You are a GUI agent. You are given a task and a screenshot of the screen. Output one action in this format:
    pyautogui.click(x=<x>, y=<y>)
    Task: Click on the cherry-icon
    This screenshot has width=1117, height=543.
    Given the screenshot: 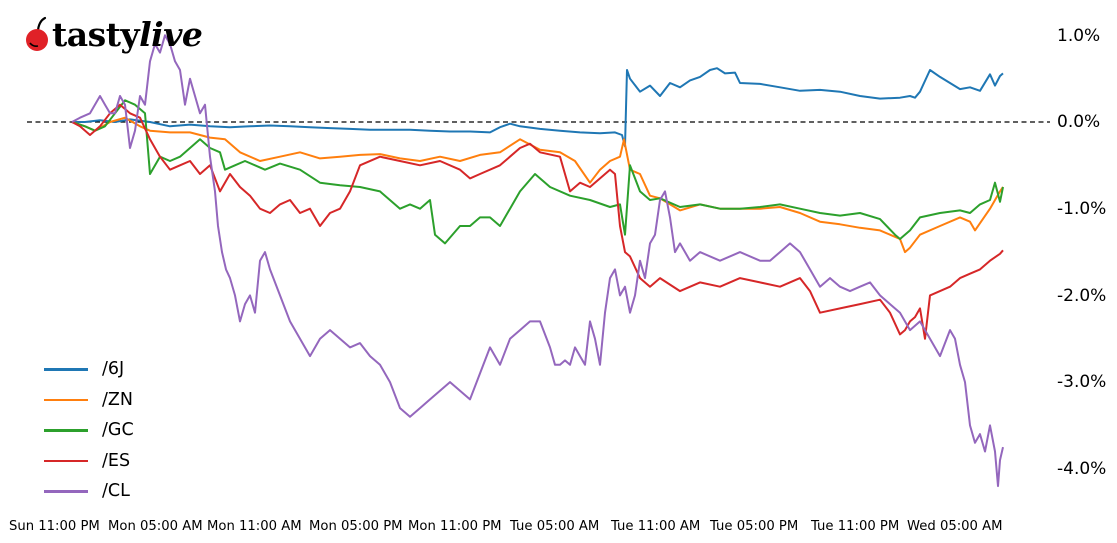 What is the action you would take?
    pyautogui.click(x=37, y=33)
    